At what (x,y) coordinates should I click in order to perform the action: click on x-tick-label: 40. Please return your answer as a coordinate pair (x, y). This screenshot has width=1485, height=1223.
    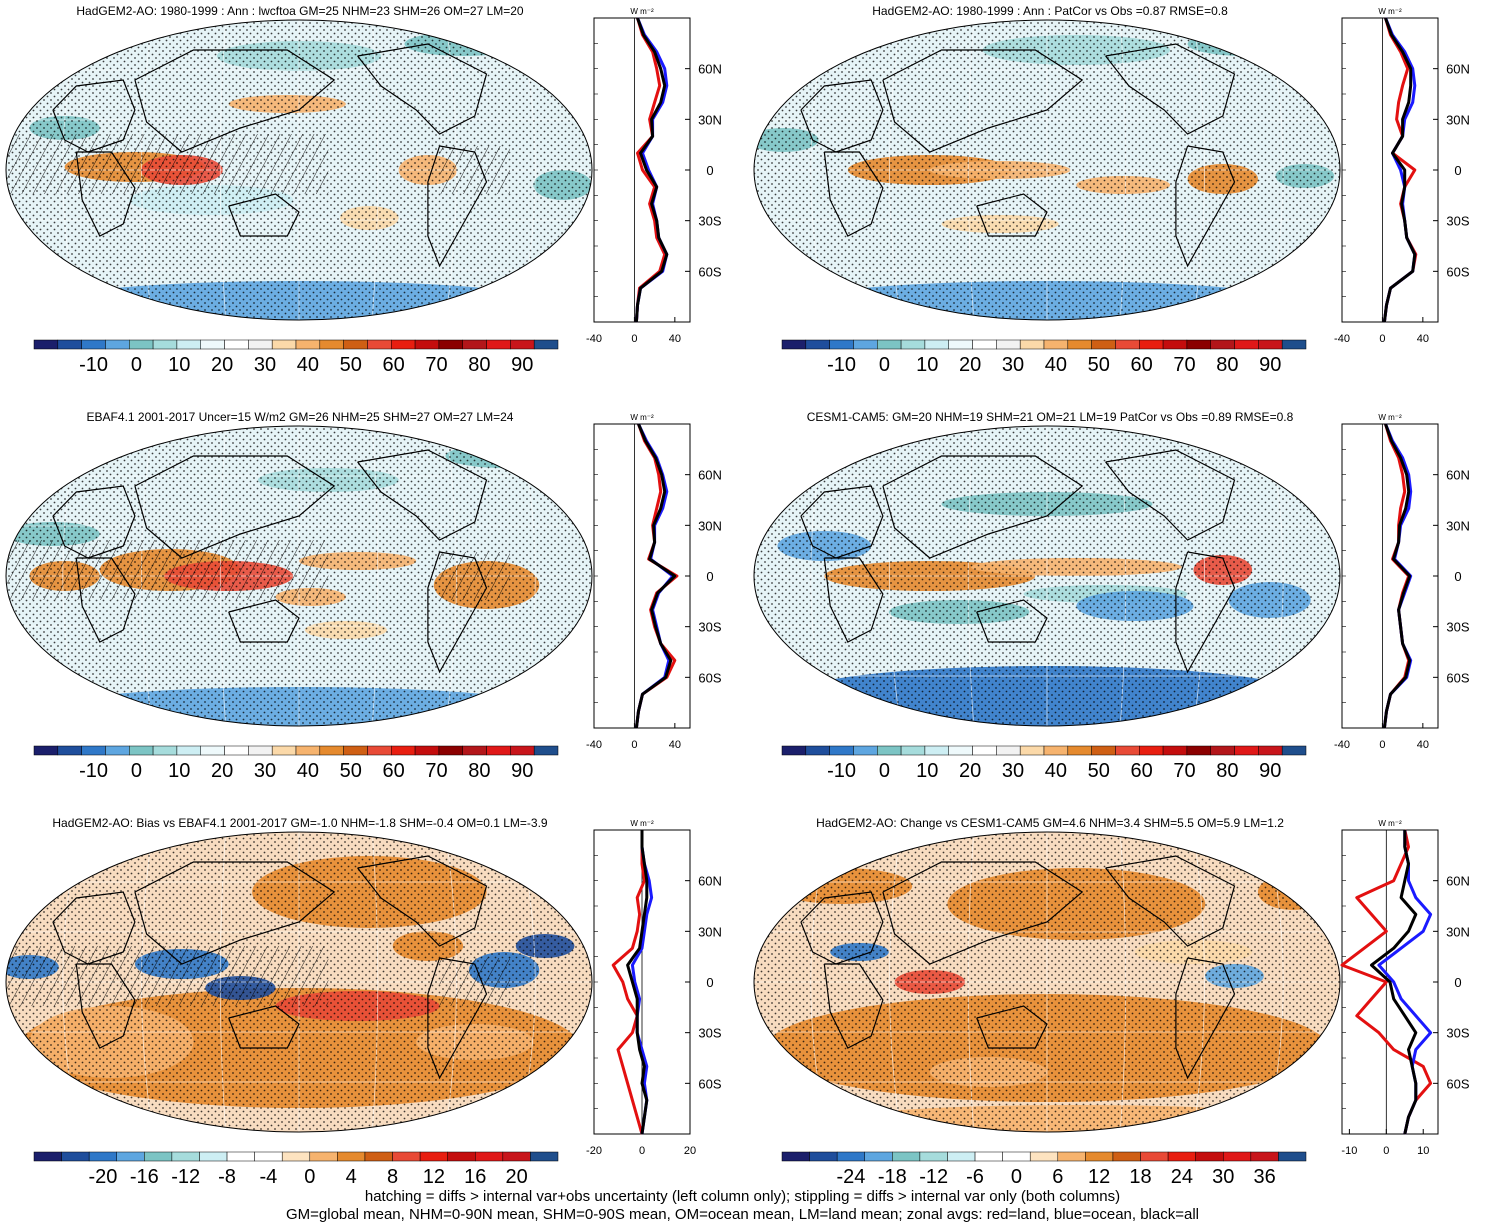
    Looking at the image, I should click on (1423, 339).